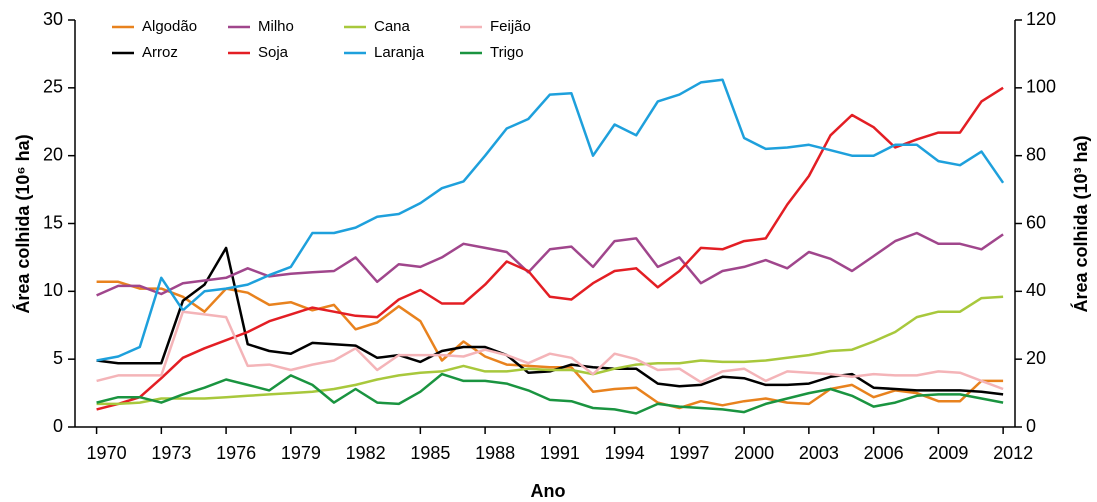 This screenshot has width=1097, height=502. Describe the element at coordinates (399, 52) in the screenshot. I see `legend-label: Laranja` at that location.